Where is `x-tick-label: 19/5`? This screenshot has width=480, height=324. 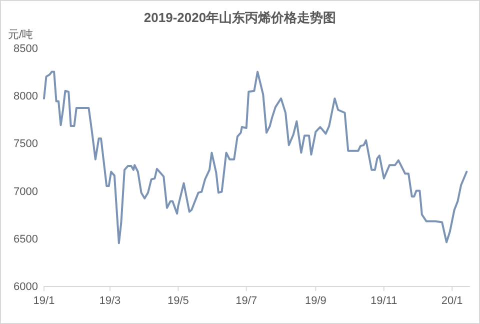
x-tick-label: 19/5 is located at coordinates (178, 301).